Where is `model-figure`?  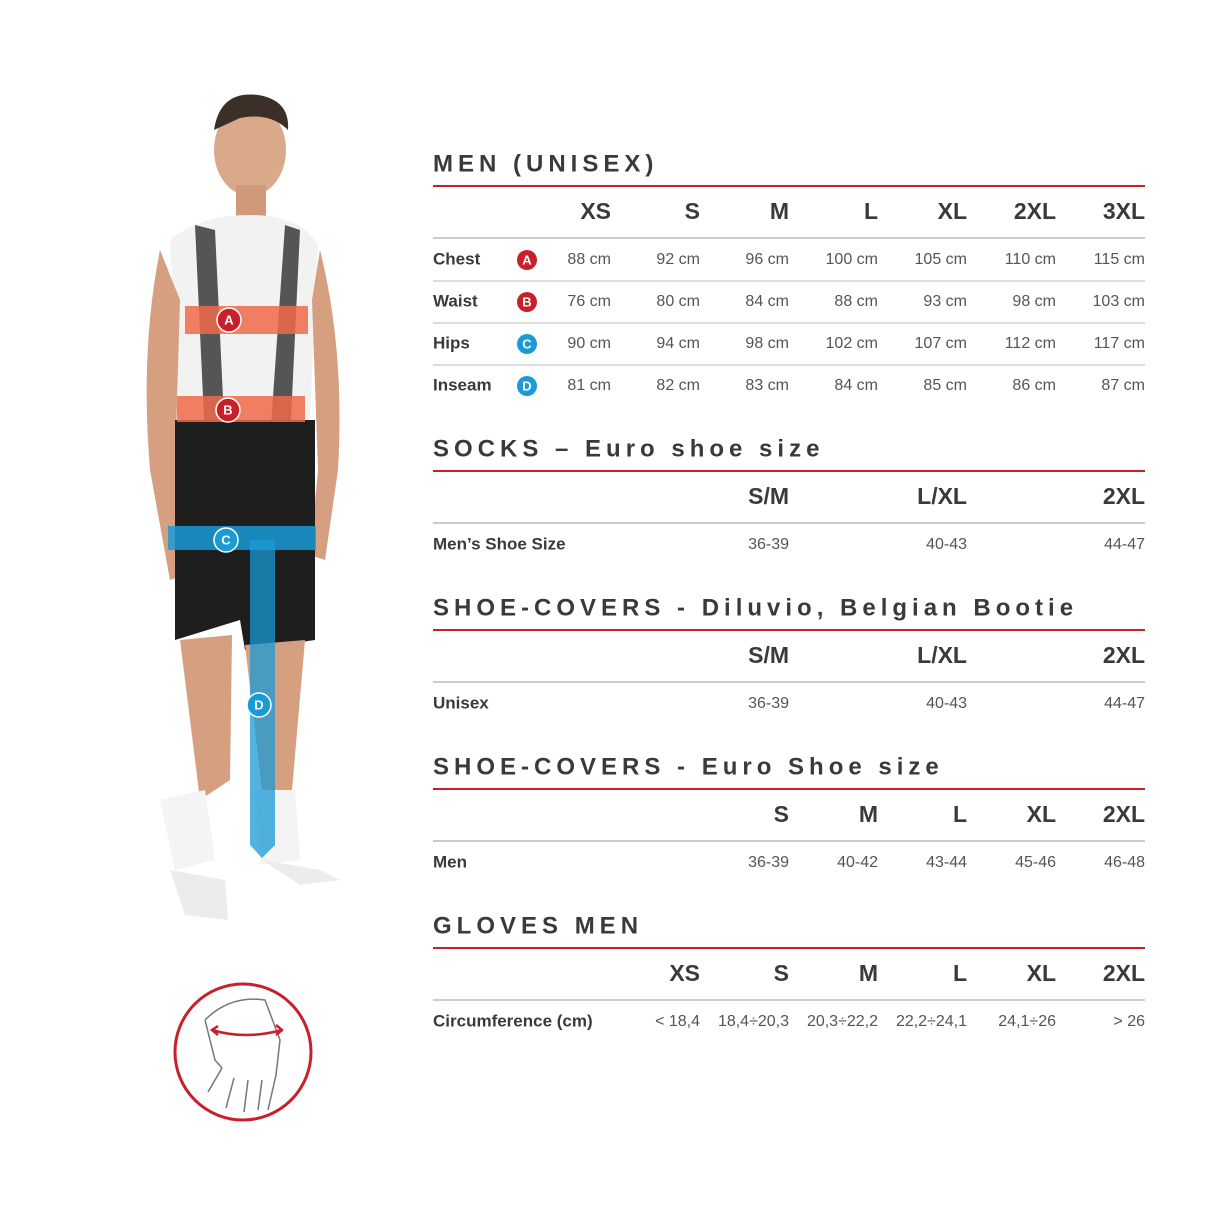 model-figure is located at coordinates (243, 507).